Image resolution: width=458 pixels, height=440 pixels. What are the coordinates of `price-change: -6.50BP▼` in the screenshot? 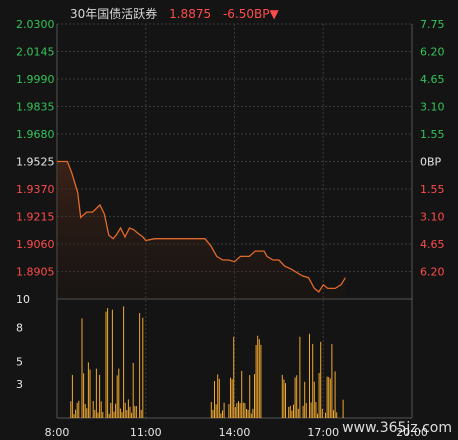 It's located at (250, 14).